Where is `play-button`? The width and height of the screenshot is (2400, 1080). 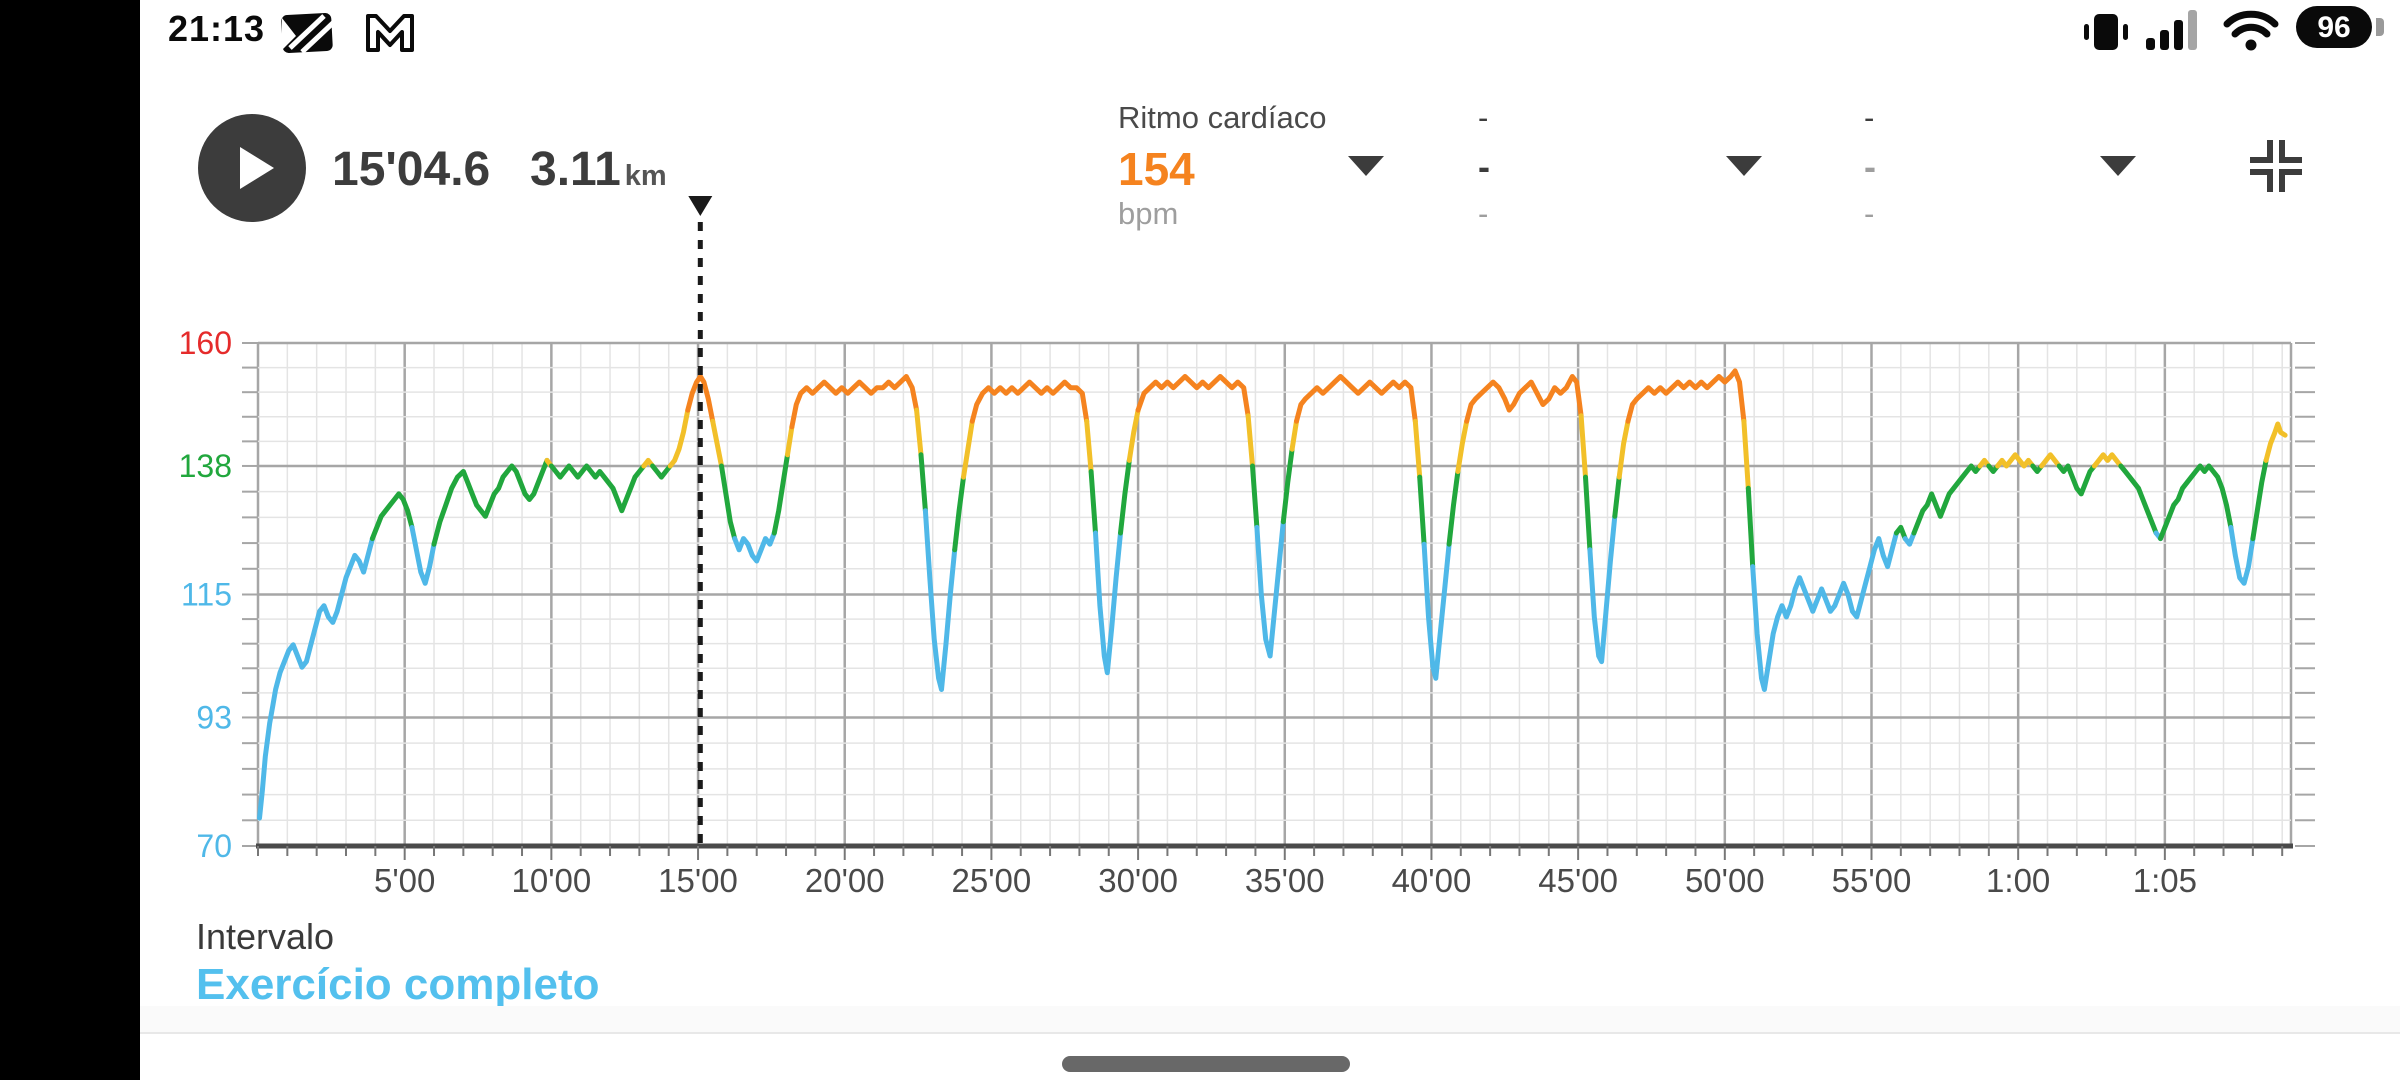
play-button is located at coordinates (252, 168).